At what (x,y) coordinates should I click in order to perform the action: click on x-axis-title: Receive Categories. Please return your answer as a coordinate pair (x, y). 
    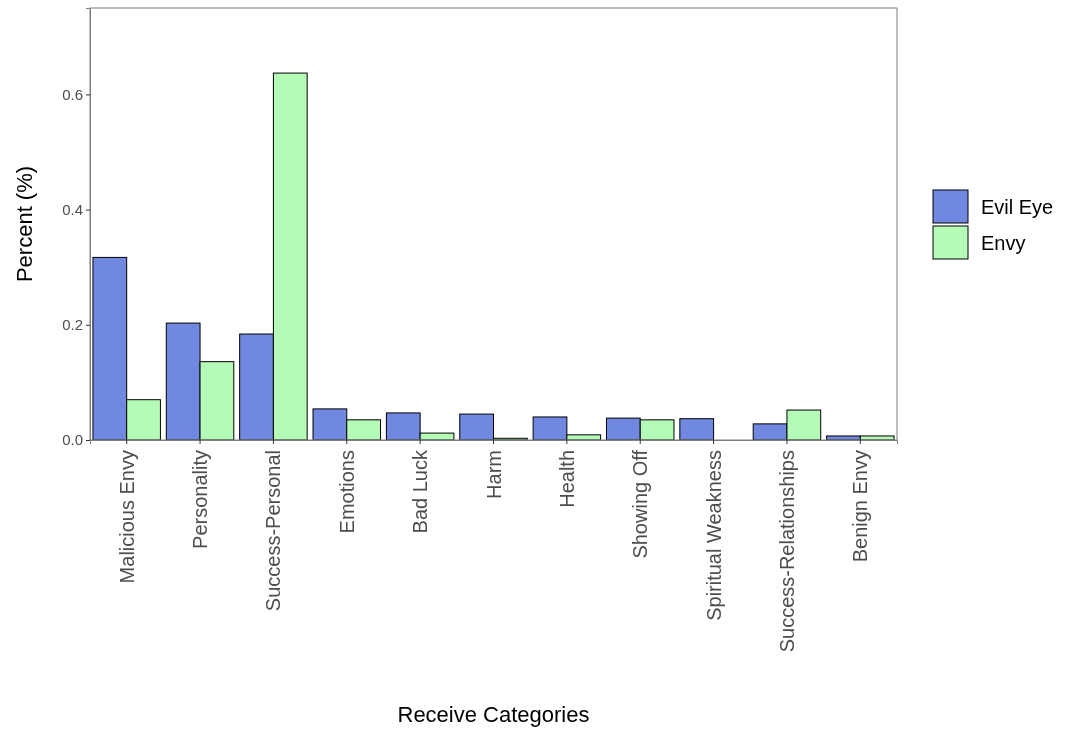
    Looking at the image, I should click on (493, 714).